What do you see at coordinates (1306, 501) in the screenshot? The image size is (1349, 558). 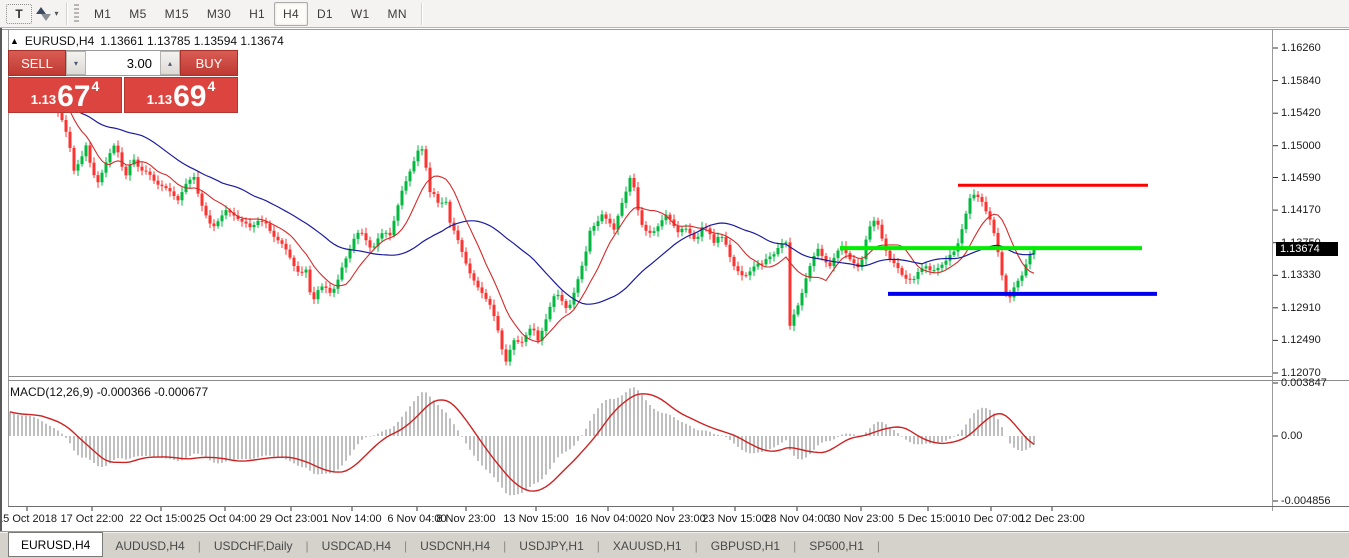 I see `macd-tick-label: -0.004856` at bounding box center [1306, 501].